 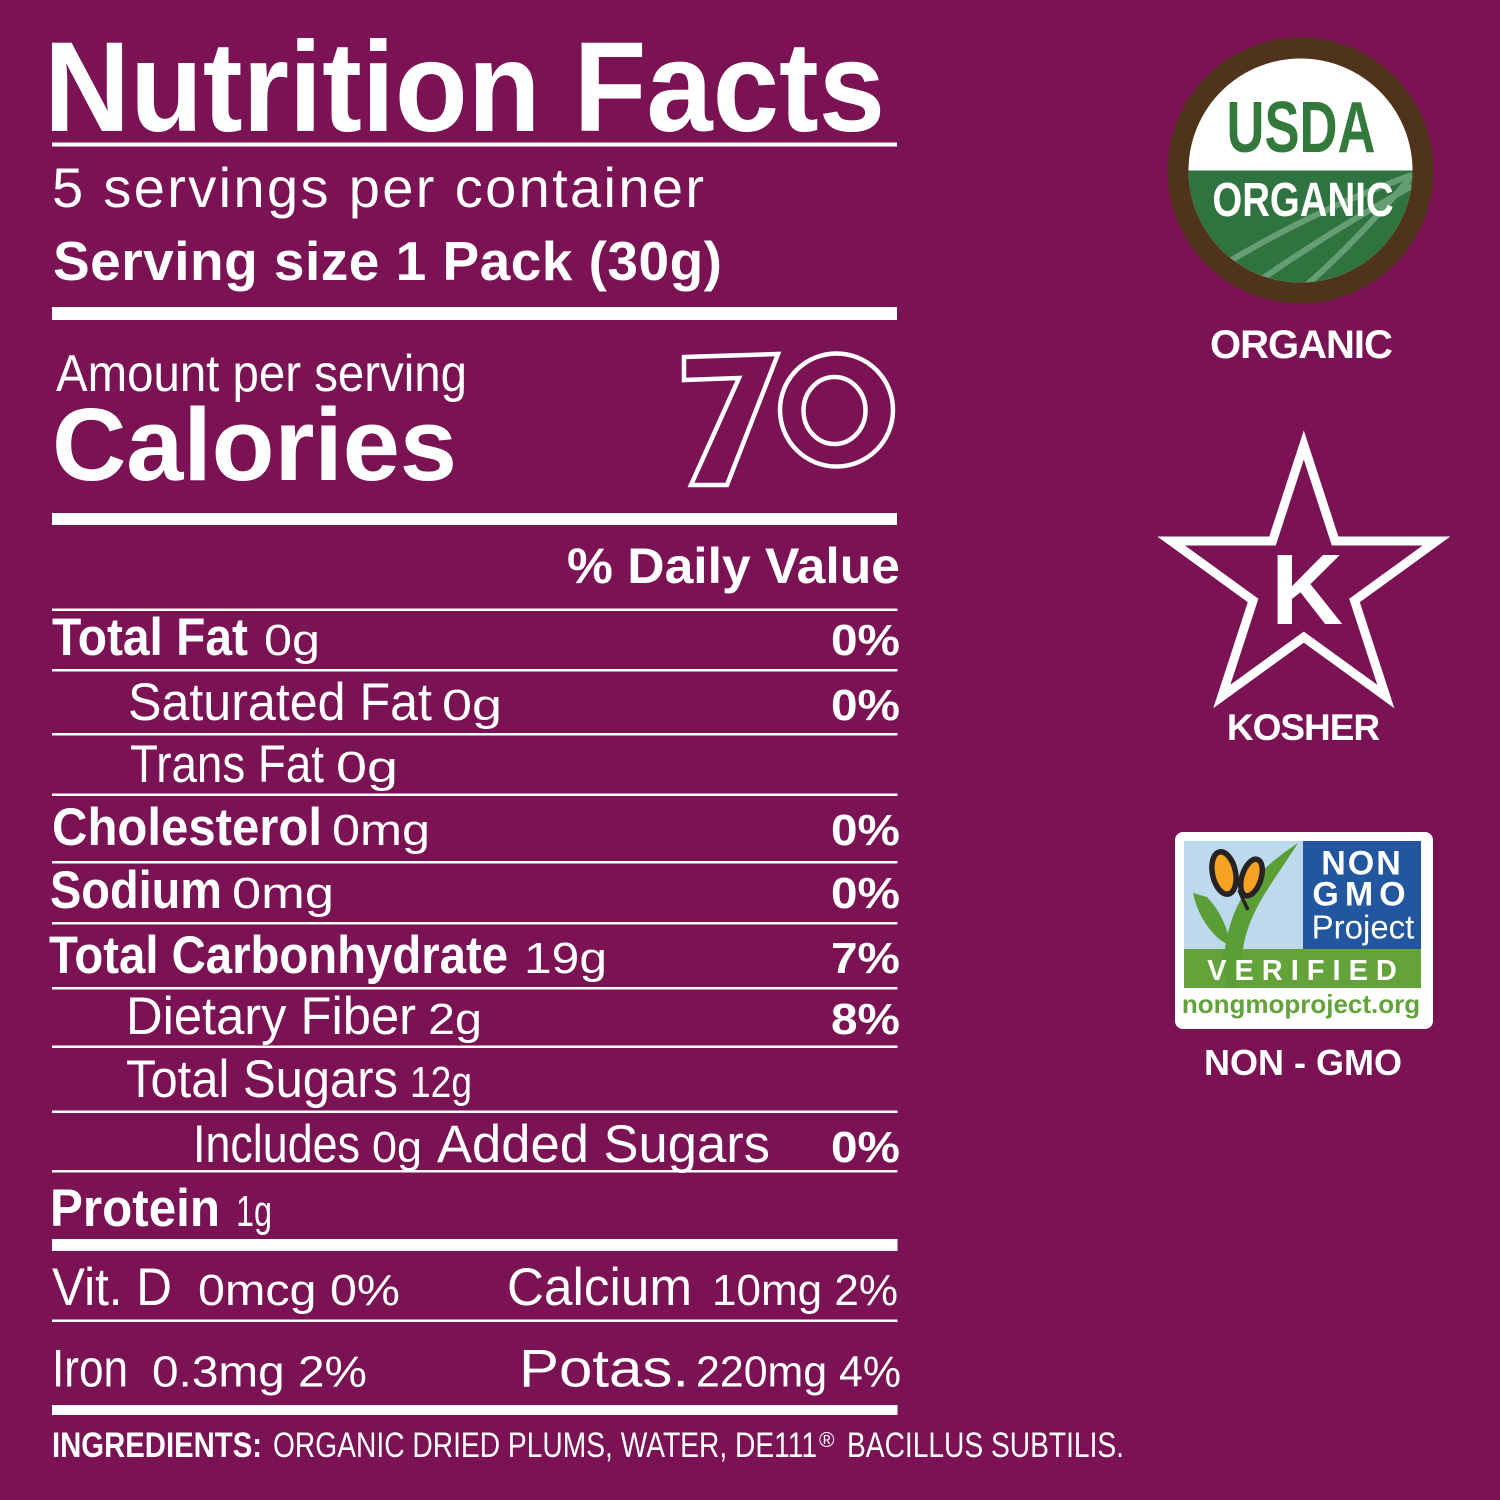 What do you see at coordinates (1361, 894) in the screenshot?
I see `svg-text: GMO` at bounding box center [1361, 894].